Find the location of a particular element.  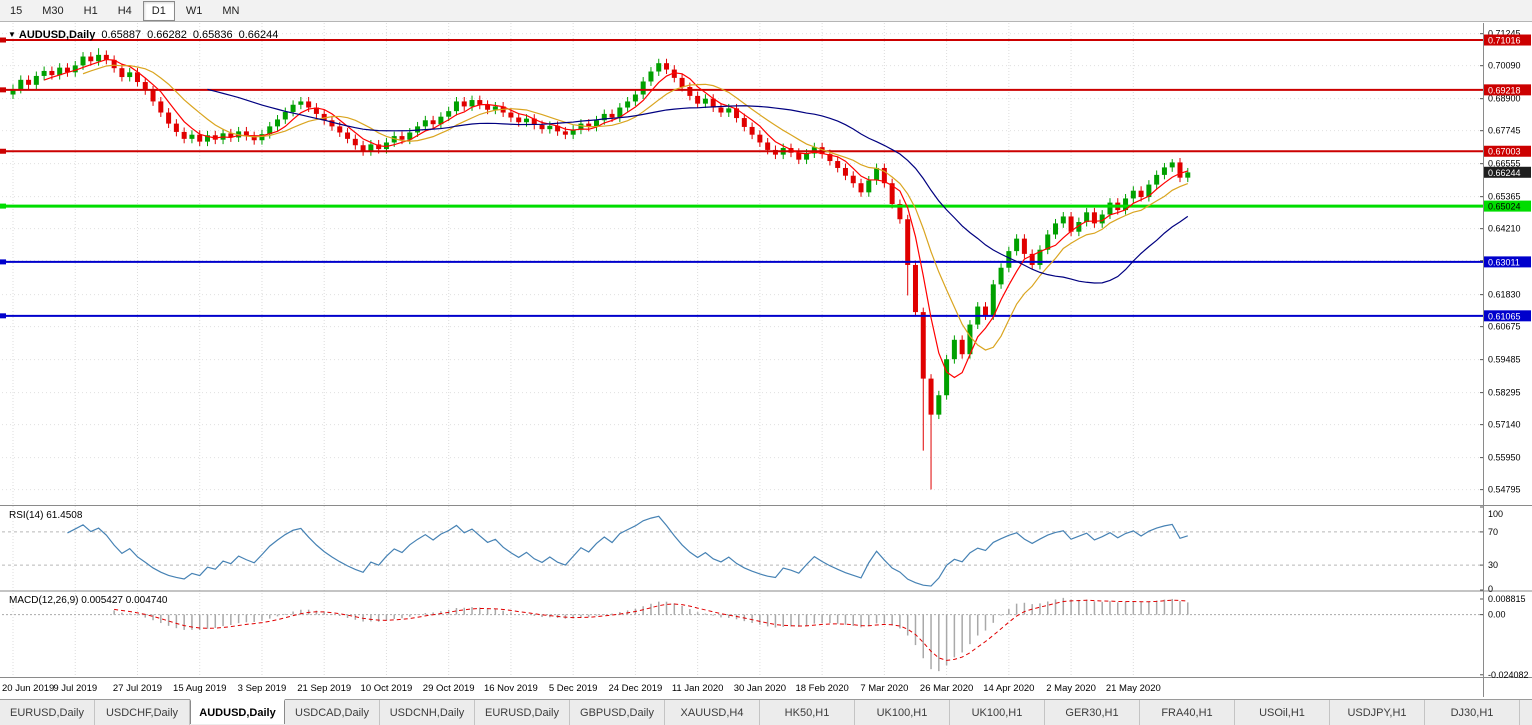

price-tick-label: 0.68900 is located at coordinates (1504, 99).